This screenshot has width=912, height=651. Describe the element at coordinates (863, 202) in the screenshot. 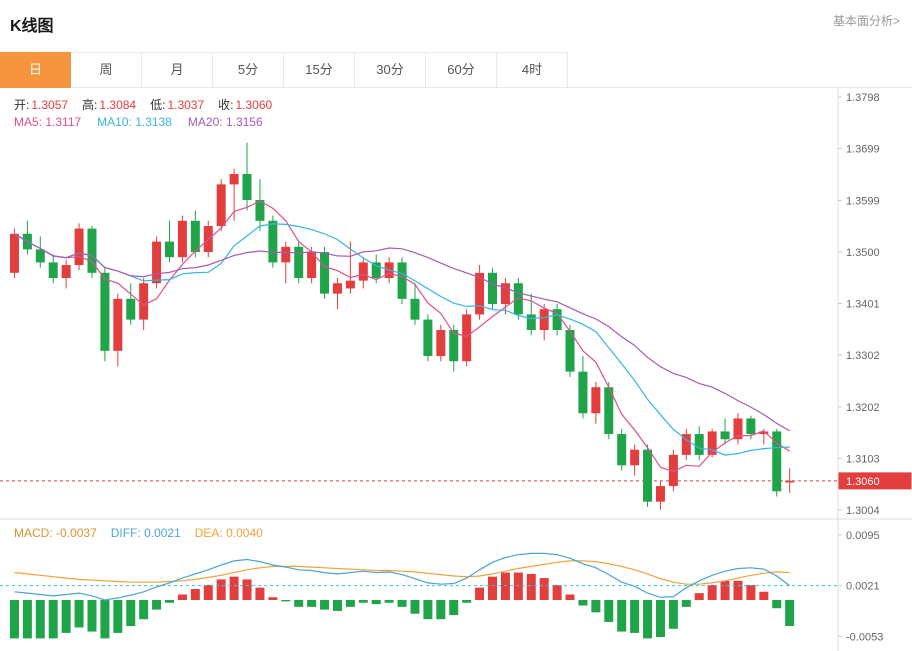

I see `svg-text: 1.3599` at that location.